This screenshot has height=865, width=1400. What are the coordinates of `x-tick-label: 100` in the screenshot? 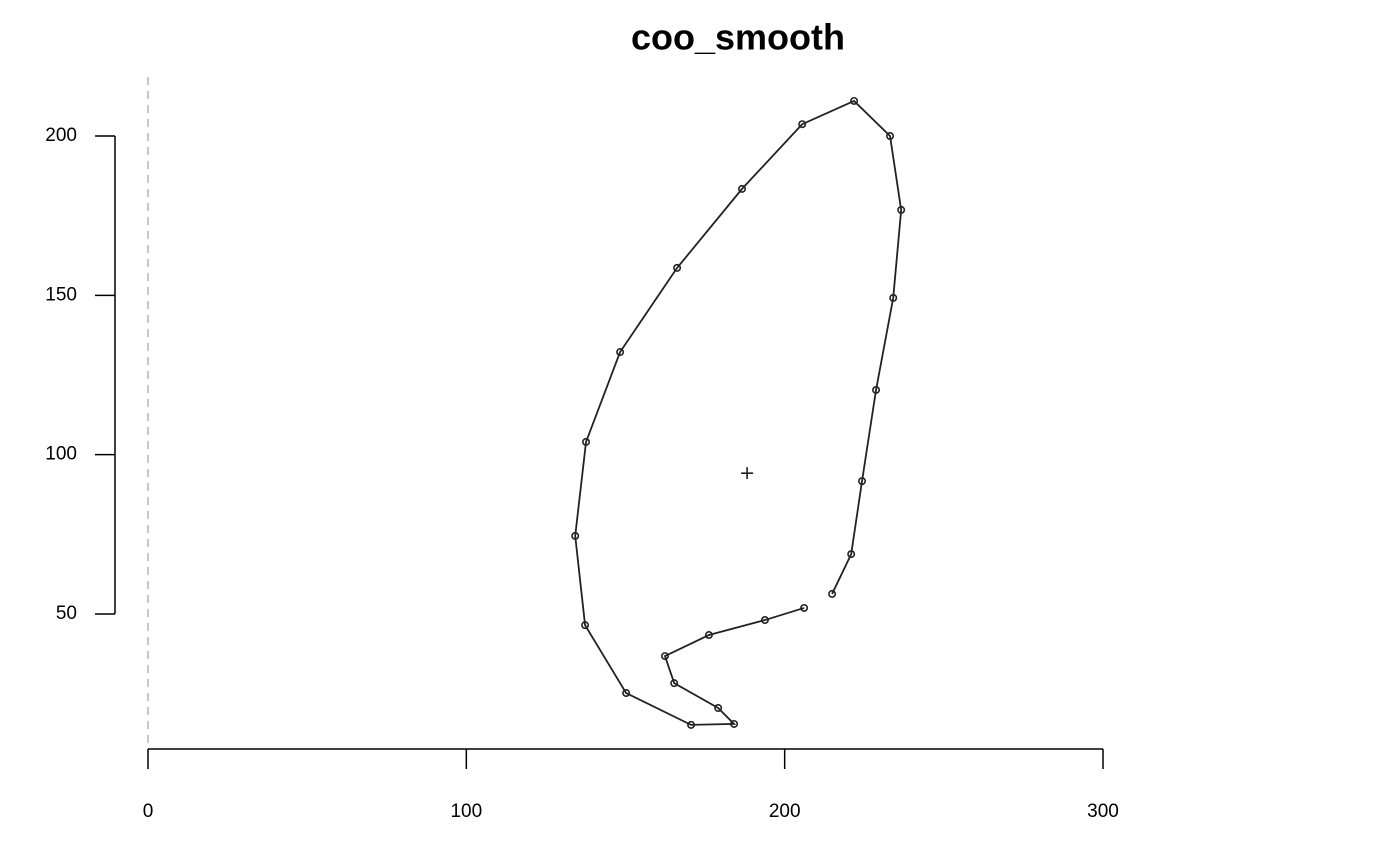 It's located at (466, 811).